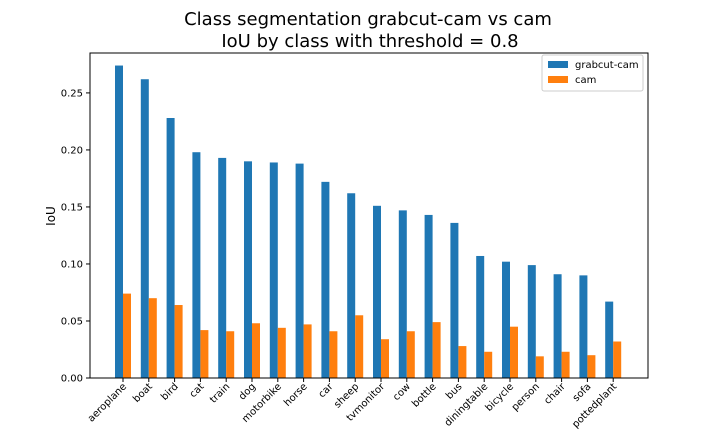 This screenshot has width=720, height=436. I want to click on bar-cam-boat, so click(152, 338).